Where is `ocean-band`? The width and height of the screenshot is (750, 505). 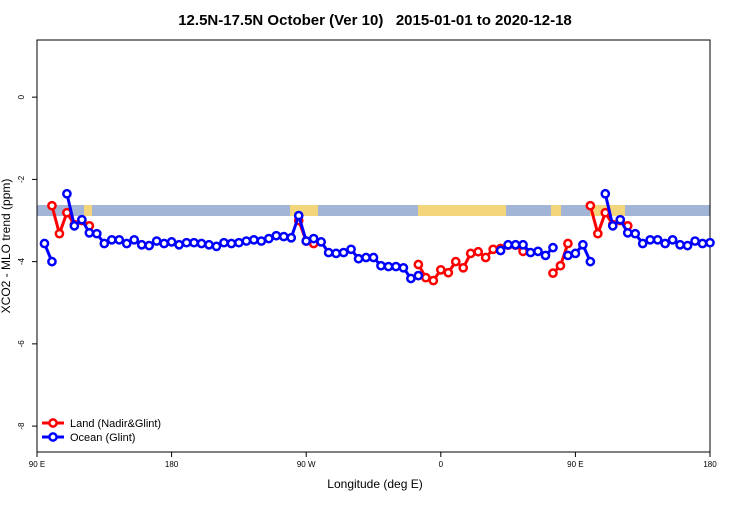 ocean-band is located at coordinates (373, 210).